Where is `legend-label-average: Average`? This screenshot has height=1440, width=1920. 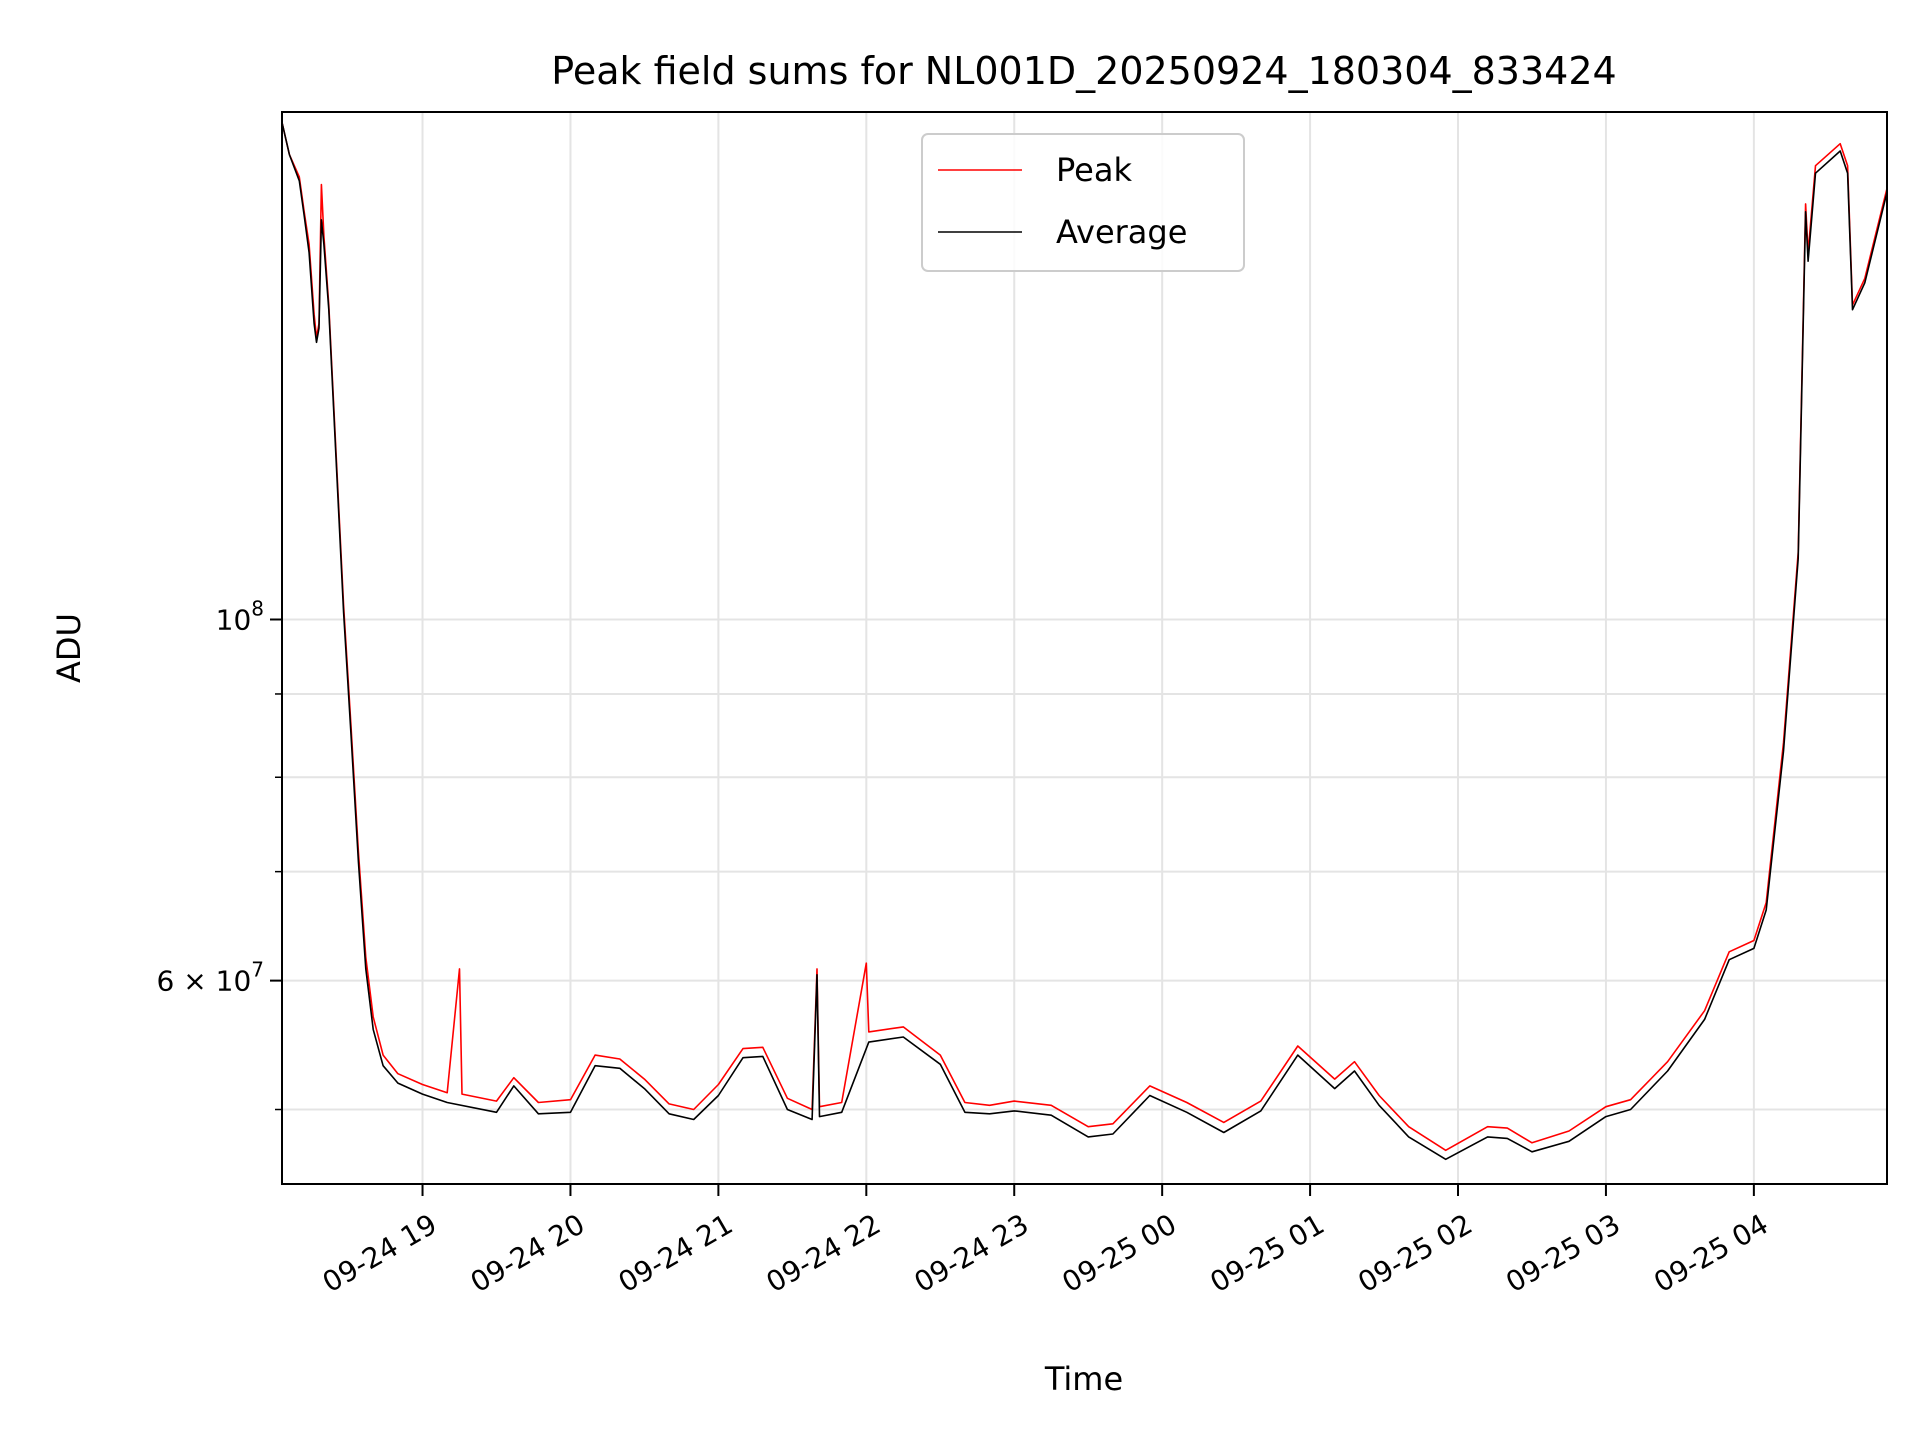 legend-label-average: Average is located at coordinates (1121, 232).